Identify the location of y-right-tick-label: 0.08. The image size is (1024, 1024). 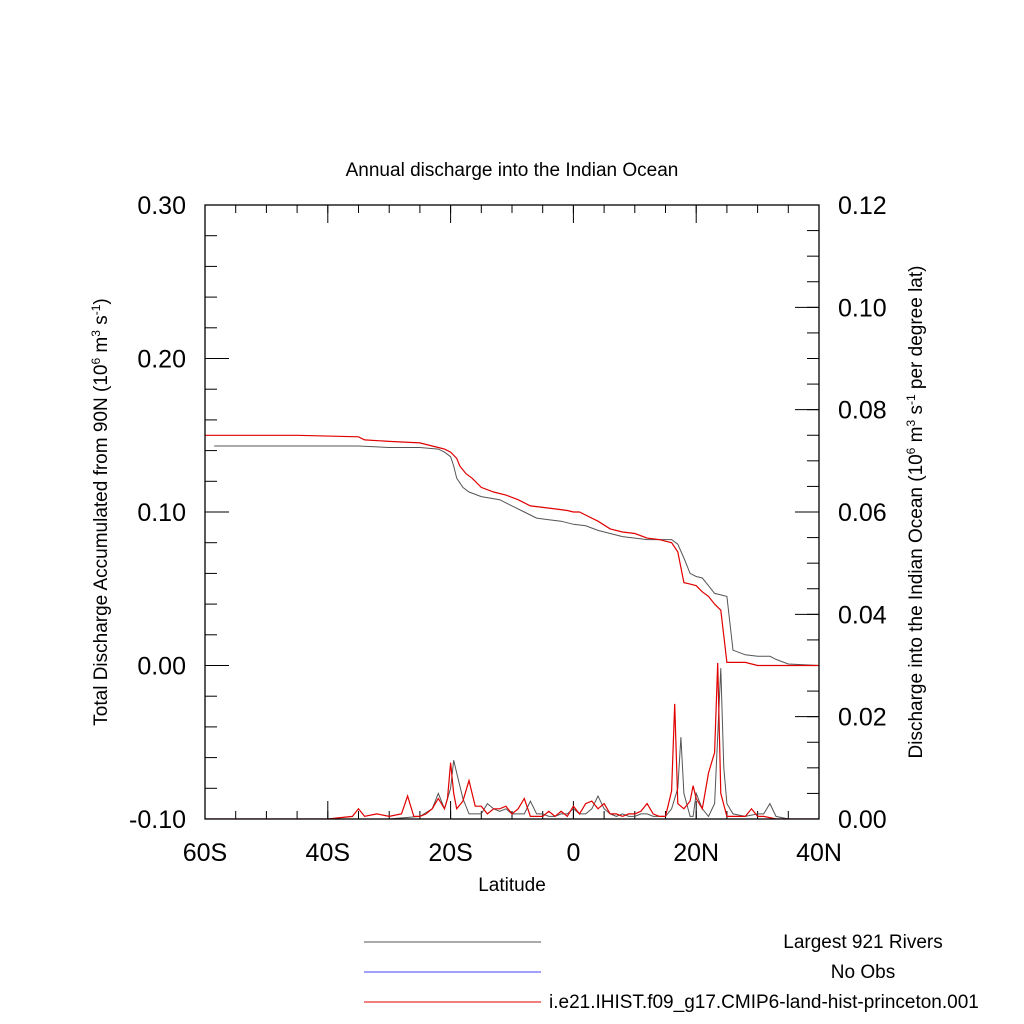
(862, 411).